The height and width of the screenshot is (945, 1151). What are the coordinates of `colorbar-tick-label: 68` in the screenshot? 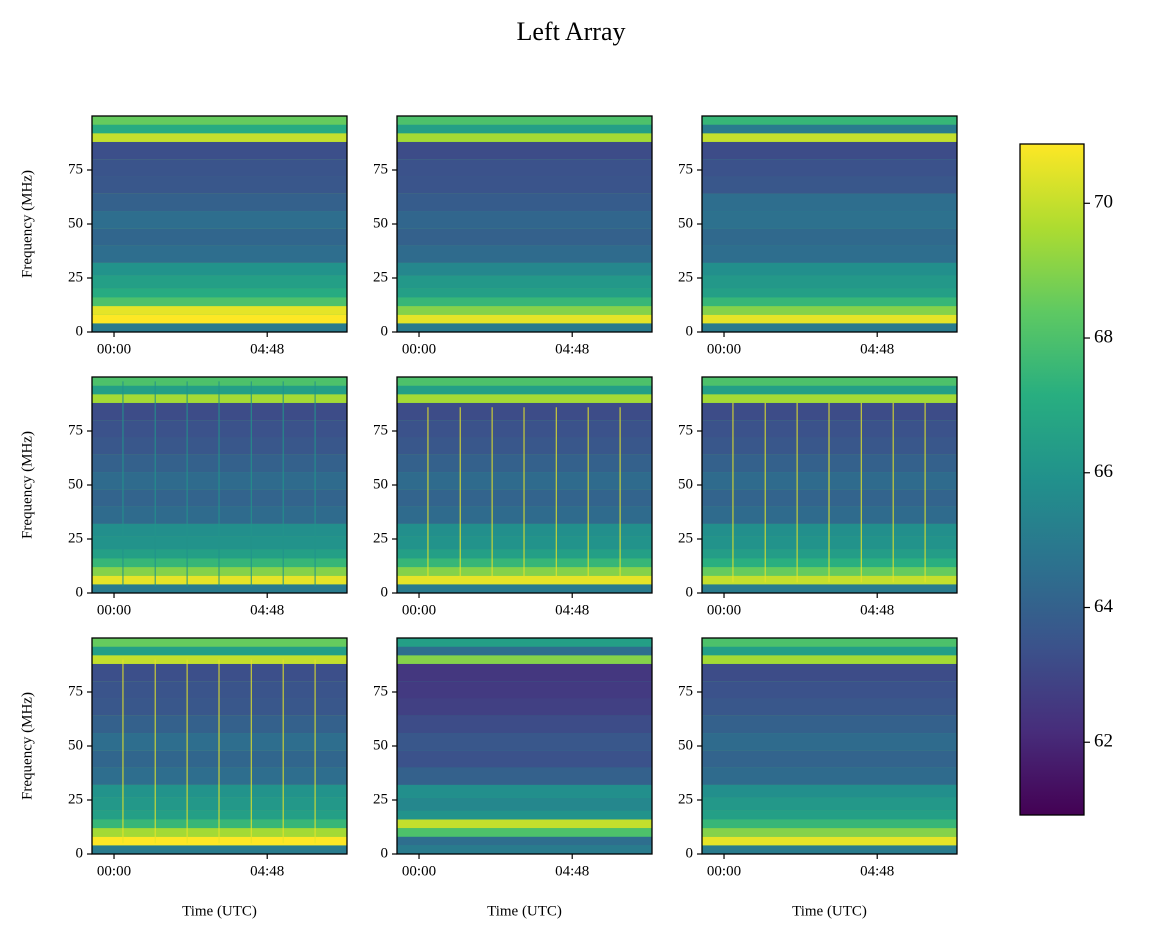 It's located at (1103, 336).